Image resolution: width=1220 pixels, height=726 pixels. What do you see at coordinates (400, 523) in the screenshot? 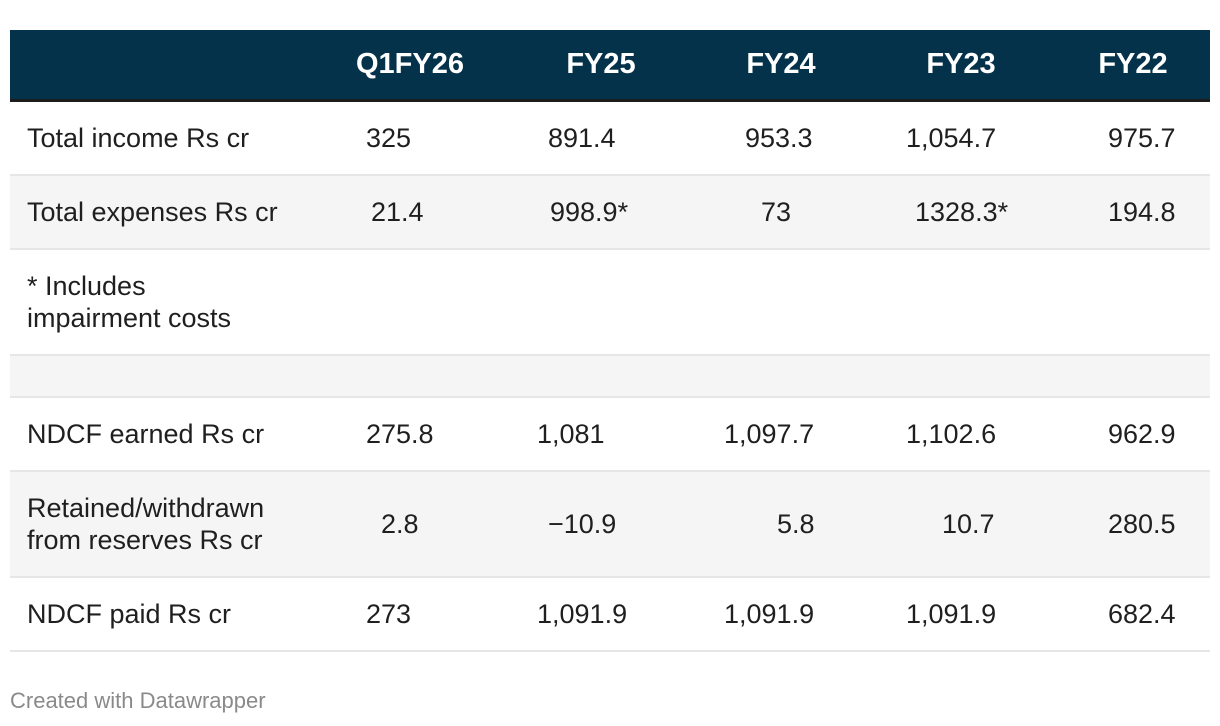
I see `table-cell: 2.8` at bounding box center [400, 523].